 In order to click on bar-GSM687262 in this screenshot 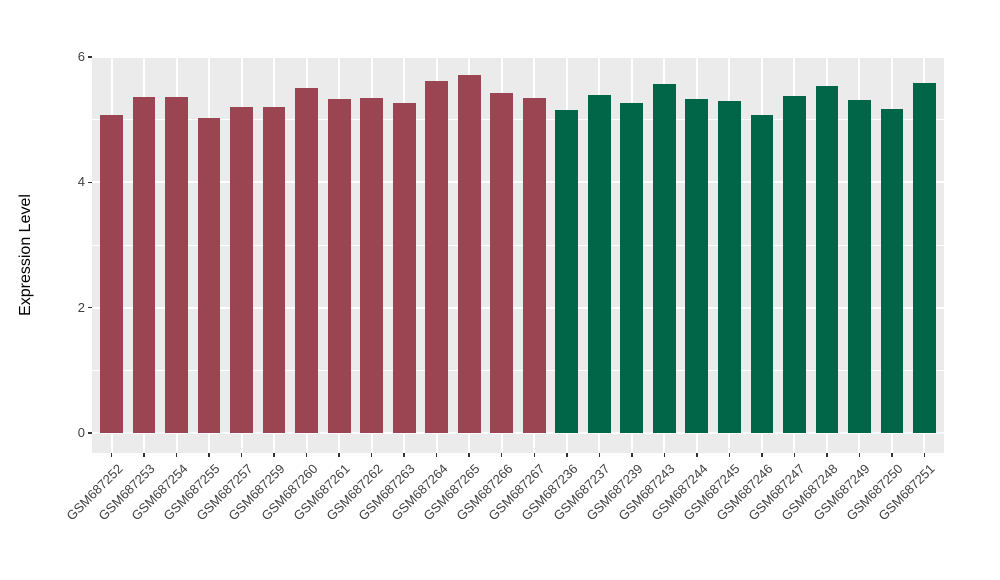, I will do `click(372, 265)`.